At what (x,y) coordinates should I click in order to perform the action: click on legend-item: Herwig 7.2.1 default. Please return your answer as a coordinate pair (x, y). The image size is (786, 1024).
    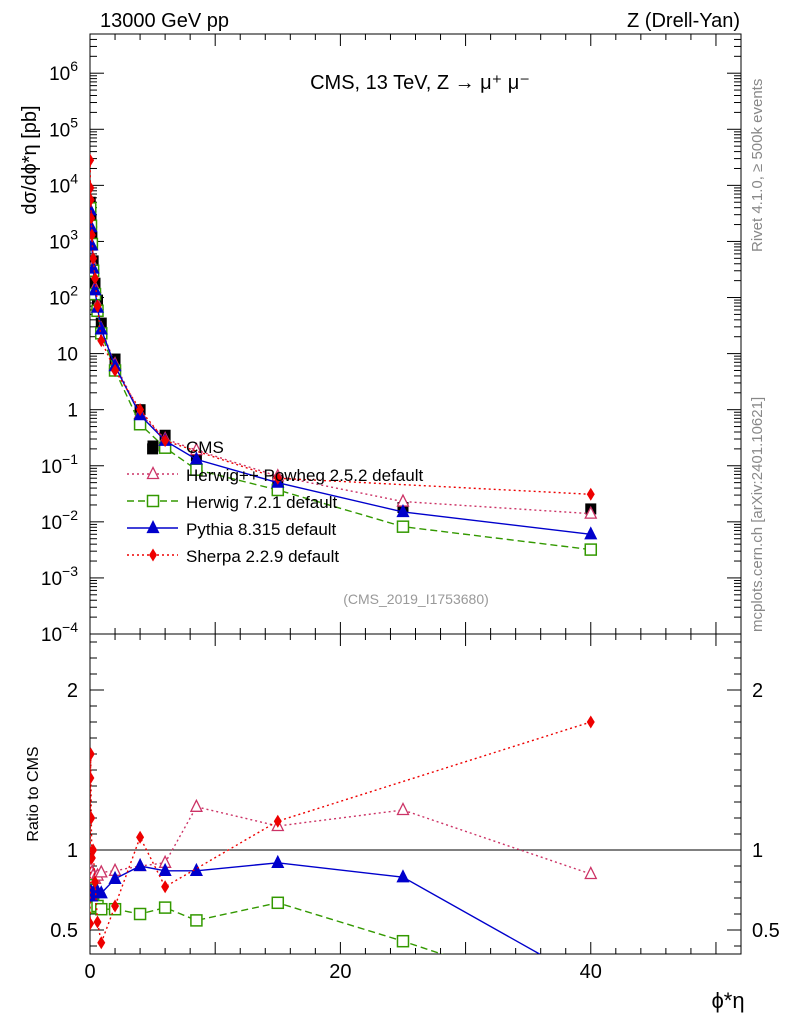
    Looking at the image, I should click on (232, 502).